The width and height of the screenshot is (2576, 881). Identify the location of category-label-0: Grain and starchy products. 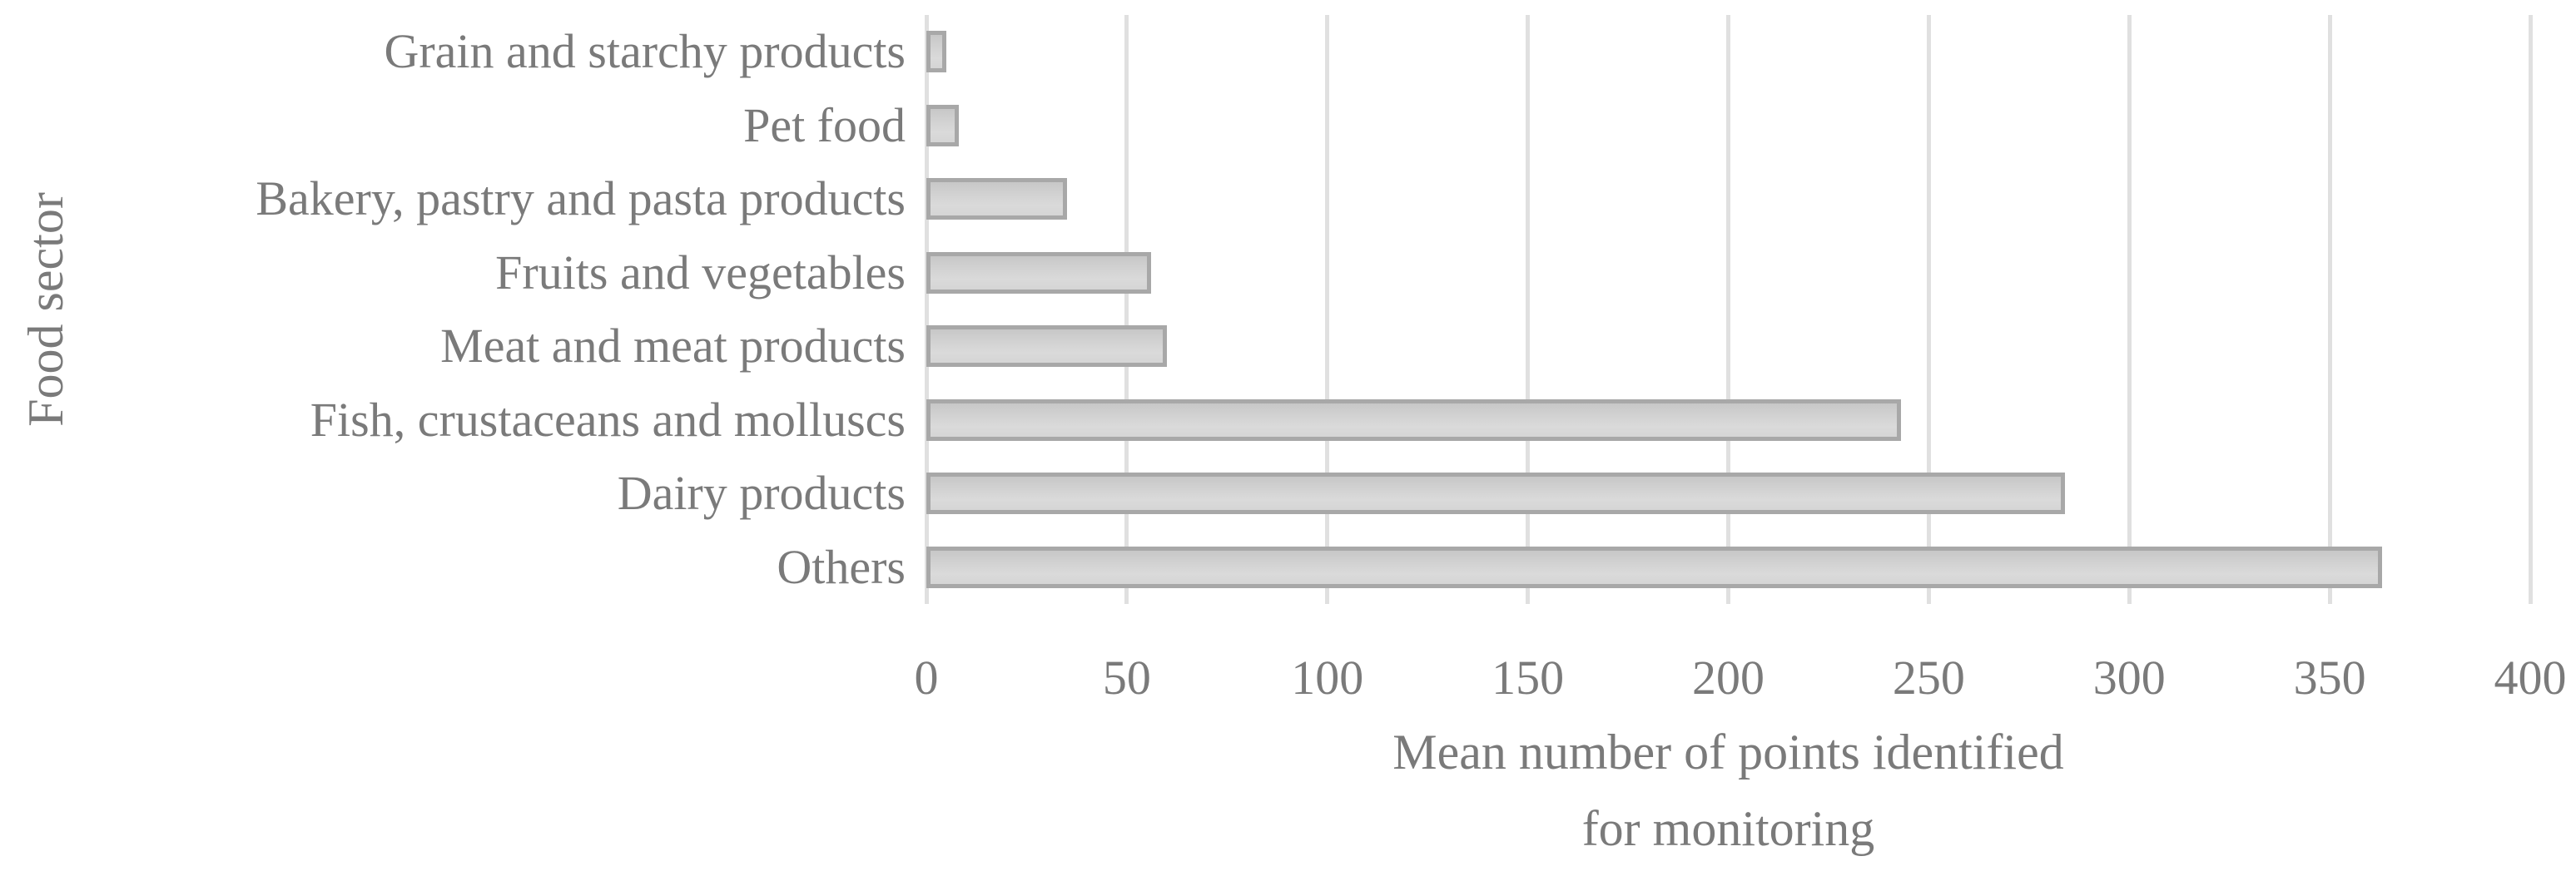
(645, 51).